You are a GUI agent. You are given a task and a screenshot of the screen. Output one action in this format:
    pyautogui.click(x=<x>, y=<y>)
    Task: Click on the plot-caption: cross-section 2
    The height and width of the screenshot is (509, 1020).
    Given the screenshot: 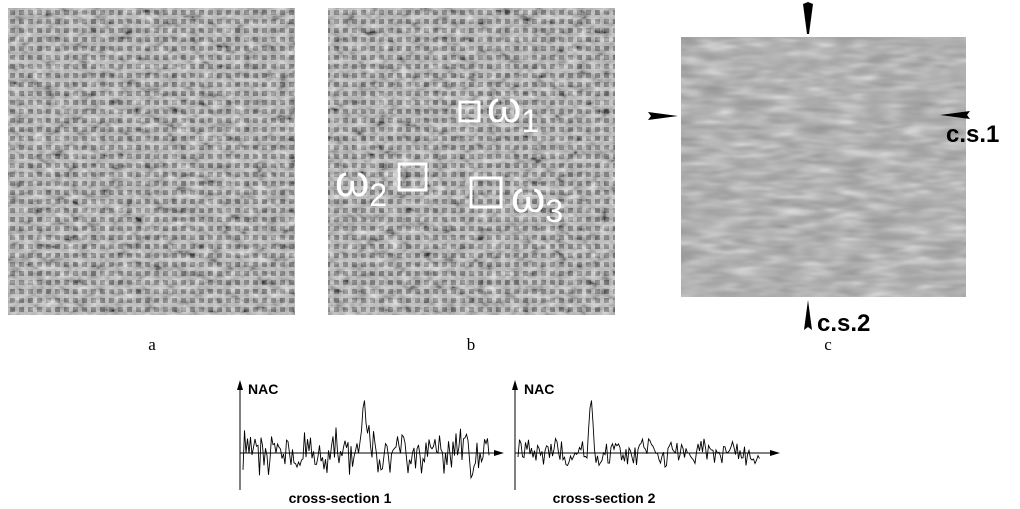 What is the action you would take?
    pyautogui.click(x=604, y=498)
    